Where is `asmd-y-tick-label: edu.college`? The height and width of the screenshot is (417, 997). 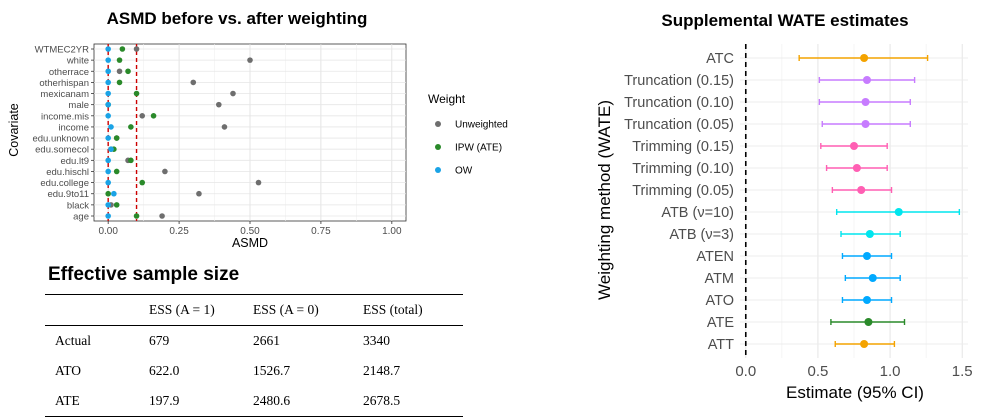
asmd-y-tick-label: edu.college is located at coordinates (64, 183).